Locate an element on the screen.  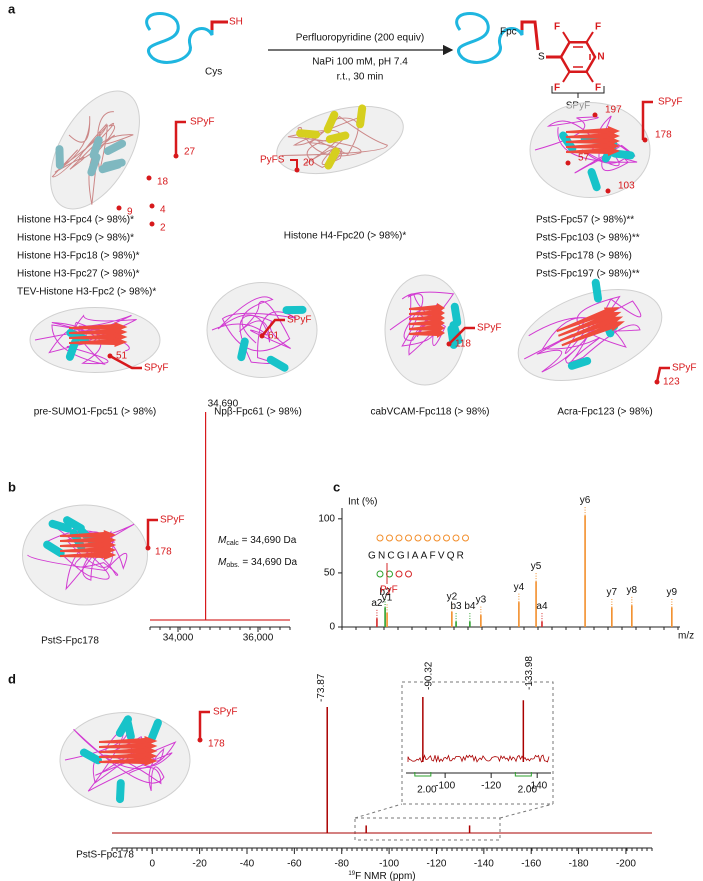
caption: Histone H3-Fpc27 (> 98%)* is located at coordinates (78, 274).